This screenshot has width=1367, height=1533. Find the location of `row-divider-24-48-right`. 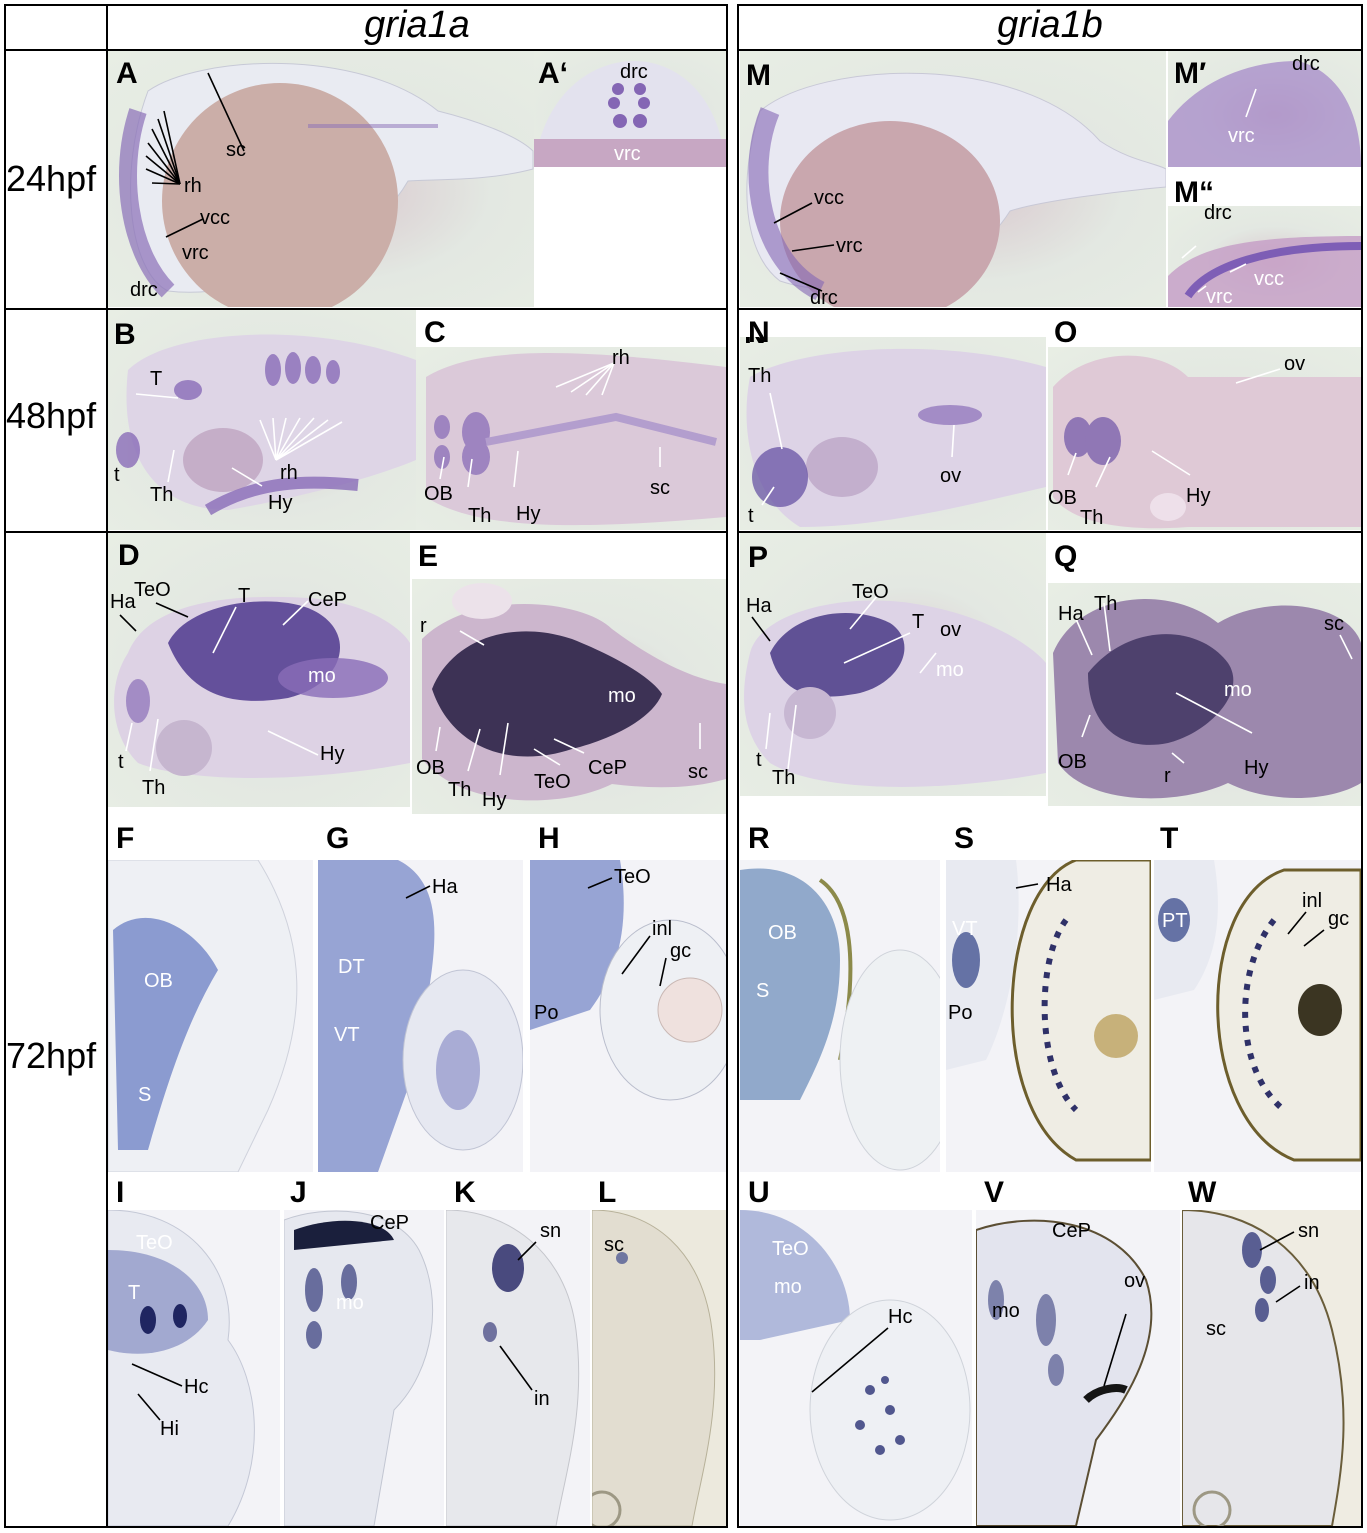

row-divider-24-48-right is located at coordinates (1050, 309).